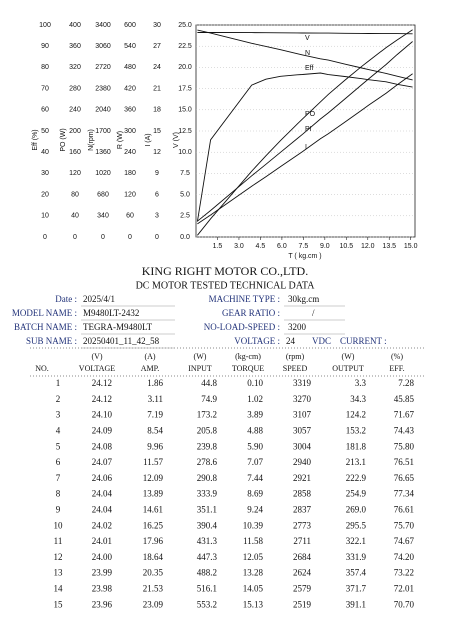 This screenshot has height=637, width=450. Describe the element at coordinates (102, 604) in the screenshot. I see `table-cell: 23.96` at that location.